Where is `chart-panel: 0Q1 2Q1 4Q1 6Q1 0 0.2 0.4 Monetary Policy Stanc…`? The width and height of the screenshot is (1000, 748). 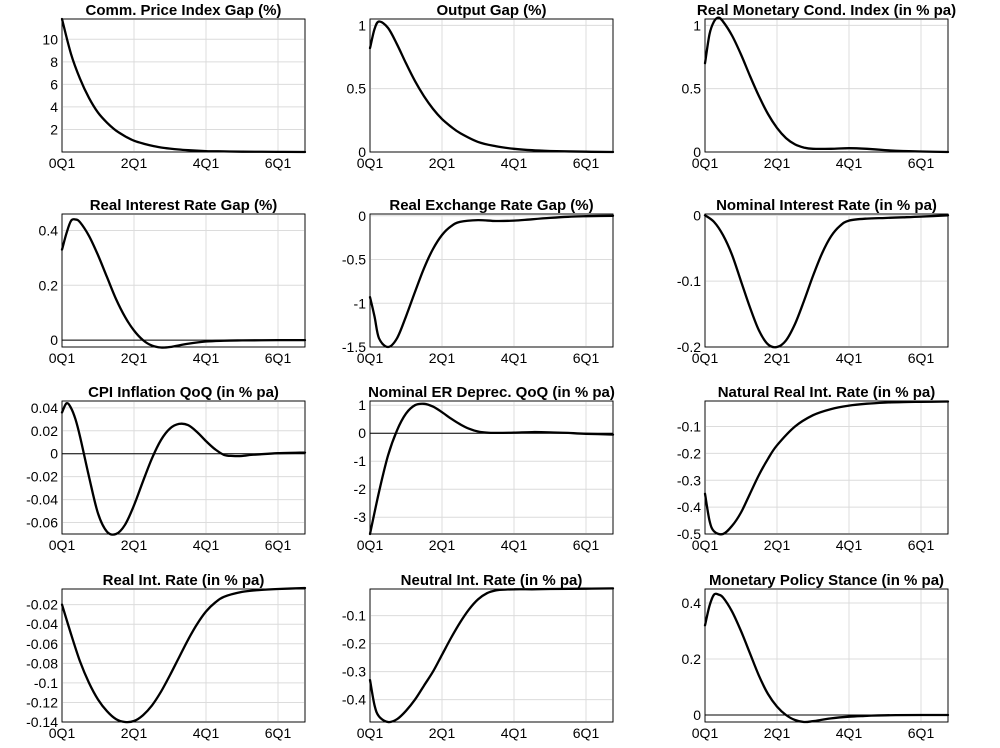
chart-panel: 0Q1 2Q1 4Q1 6Q1 0 0.2 0.4 Monetary Policy Stanc… is located at coordinates (816, 656).